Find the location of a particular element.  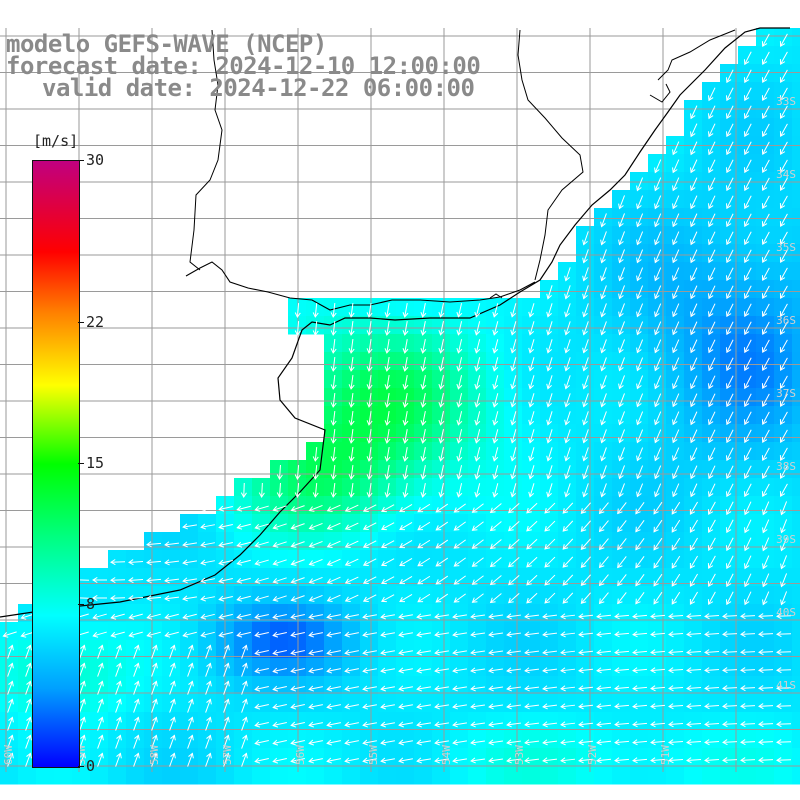

latitude-label: 35S is located at coordinates (786, 247).